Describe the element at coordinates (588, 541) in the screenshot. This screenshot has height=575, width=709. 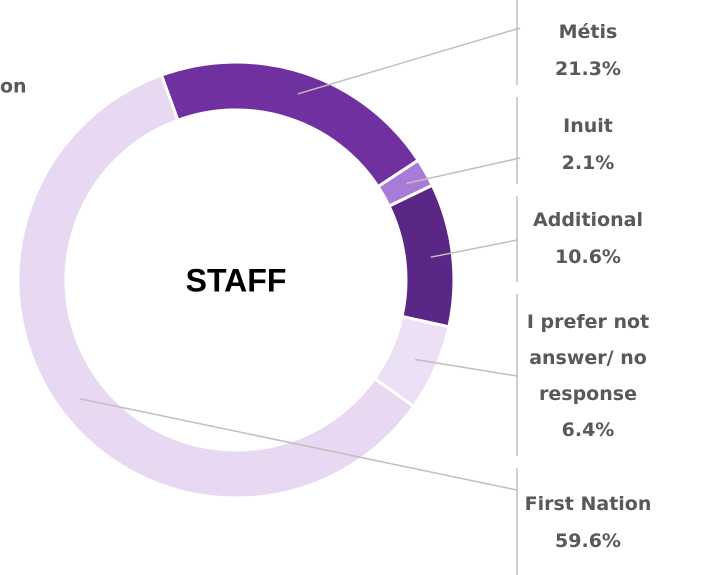
I see `value-label: 59.6%` at that location.